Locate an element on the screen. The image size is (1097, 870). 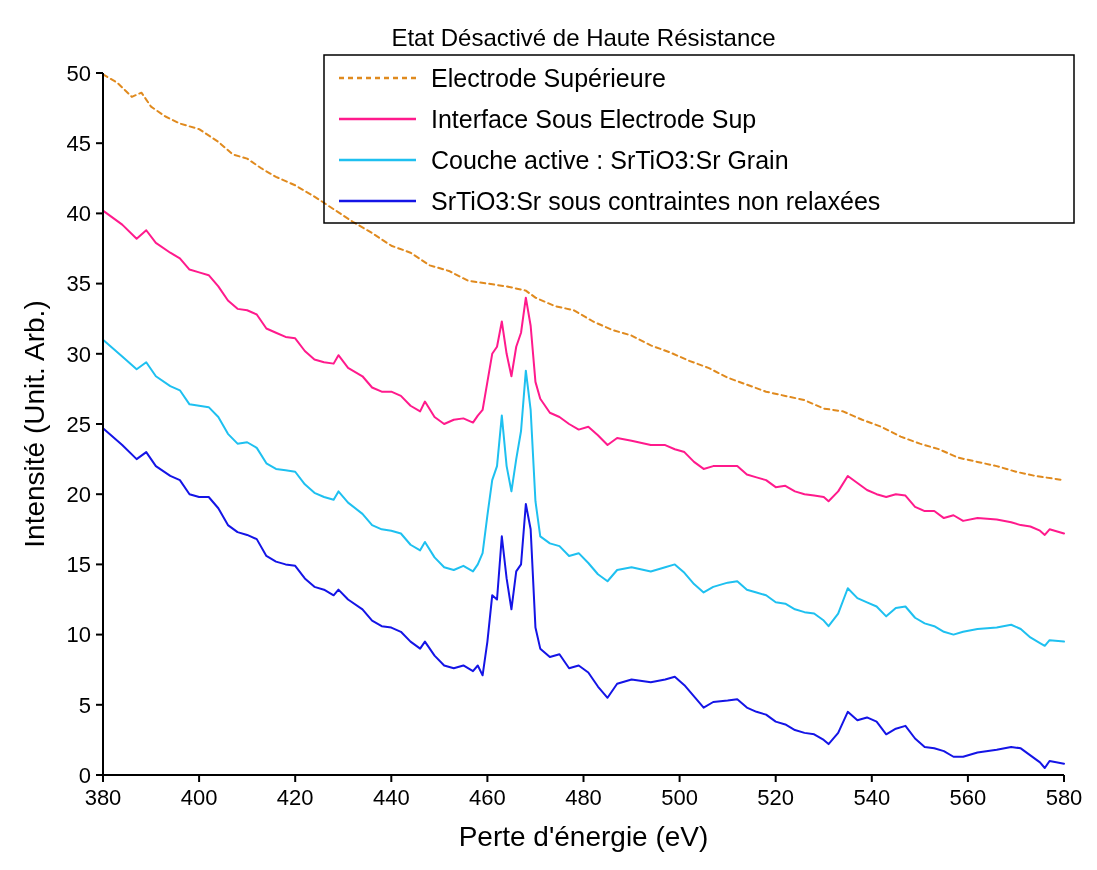
x-tick-label: 460 is located at coordinates (487, 797).